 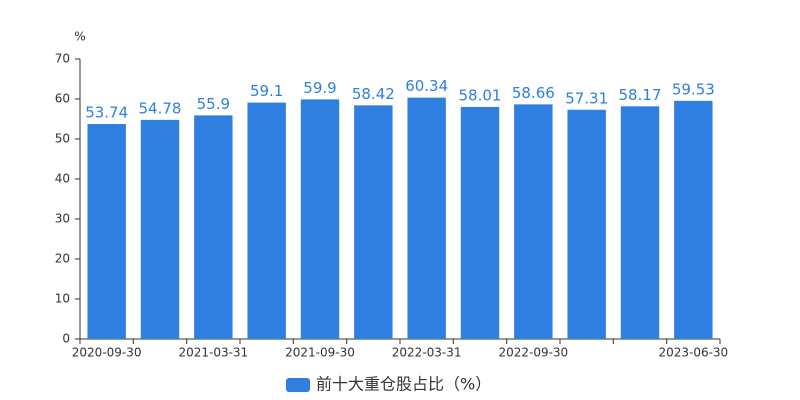 What do you see at coordinates (62, 219) in the screenshot?
I see `y-tick-label: 30` at bounding box center [62, 219].